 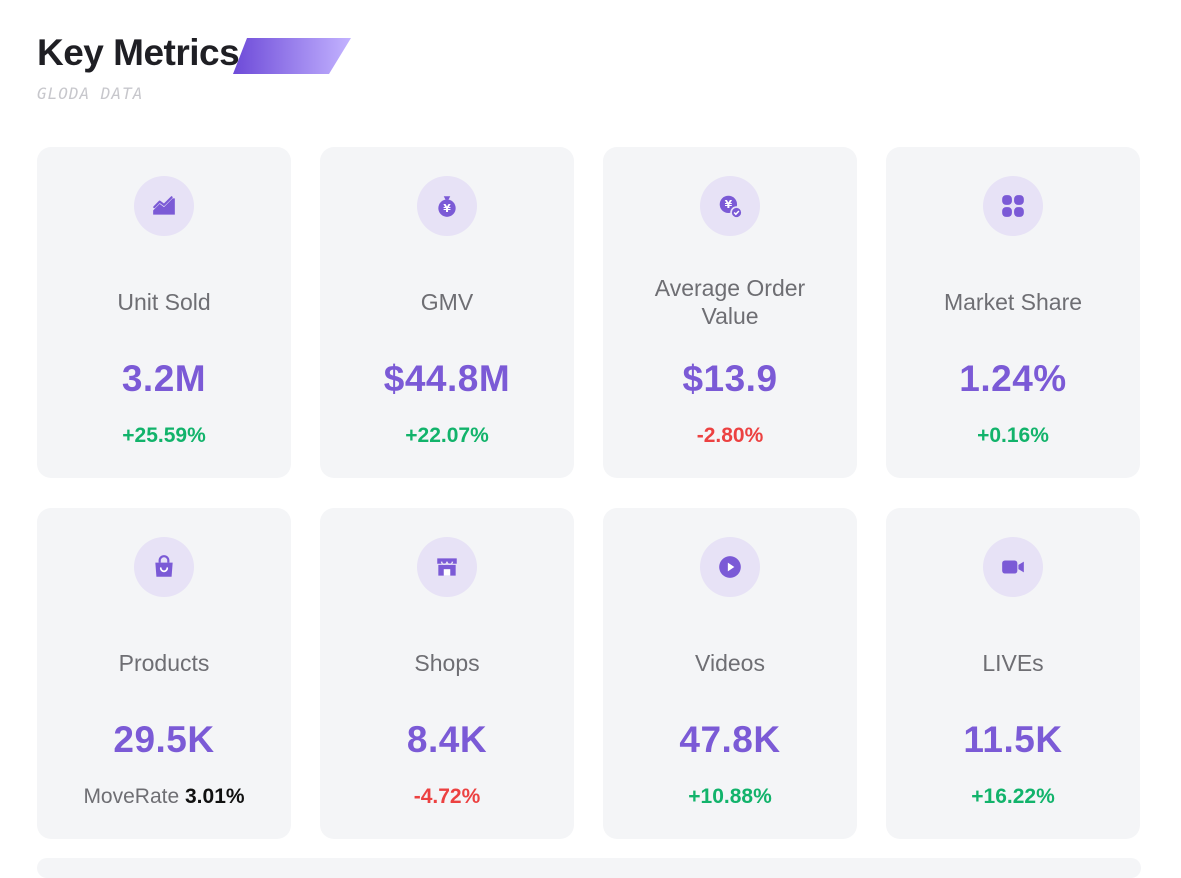 I want to click on metric-card-gmv: ¥ GMV $44.8M +22.07%, so click(x=447, y=312).